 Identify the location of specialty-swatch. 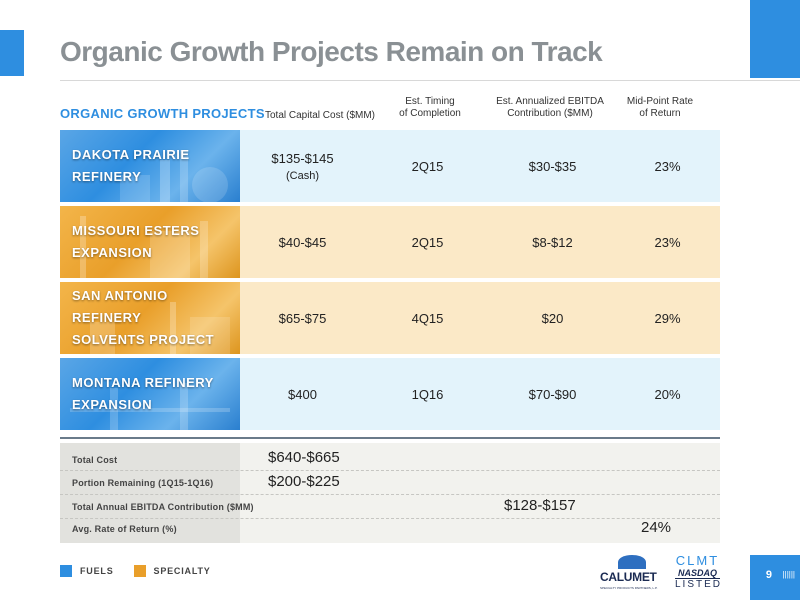
(139, 571).